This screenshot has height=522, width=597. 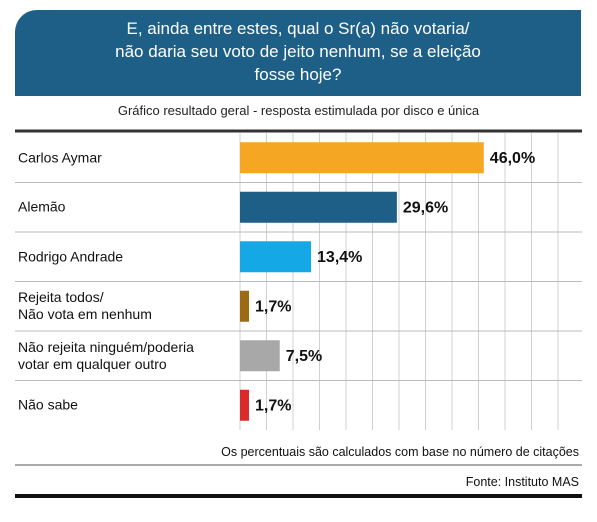 What do you see at coordinates (60, 157) in the screenshot?
I see `category-label: Carlos Aymar` at bounding box center [60, 157].